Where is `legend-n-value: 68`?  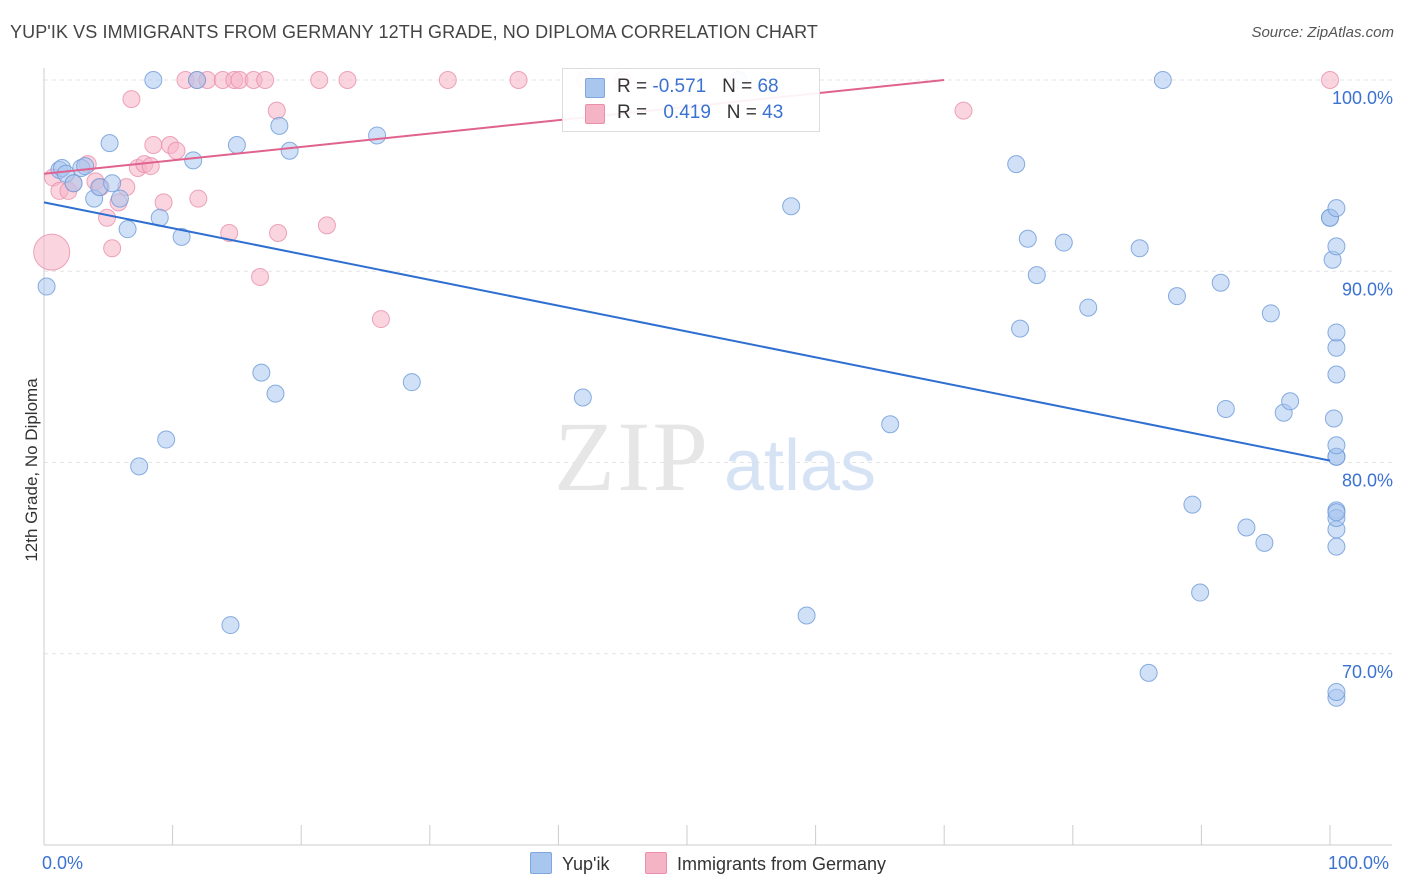 legend-n-value: 68 is located at coordinates (768, 86).